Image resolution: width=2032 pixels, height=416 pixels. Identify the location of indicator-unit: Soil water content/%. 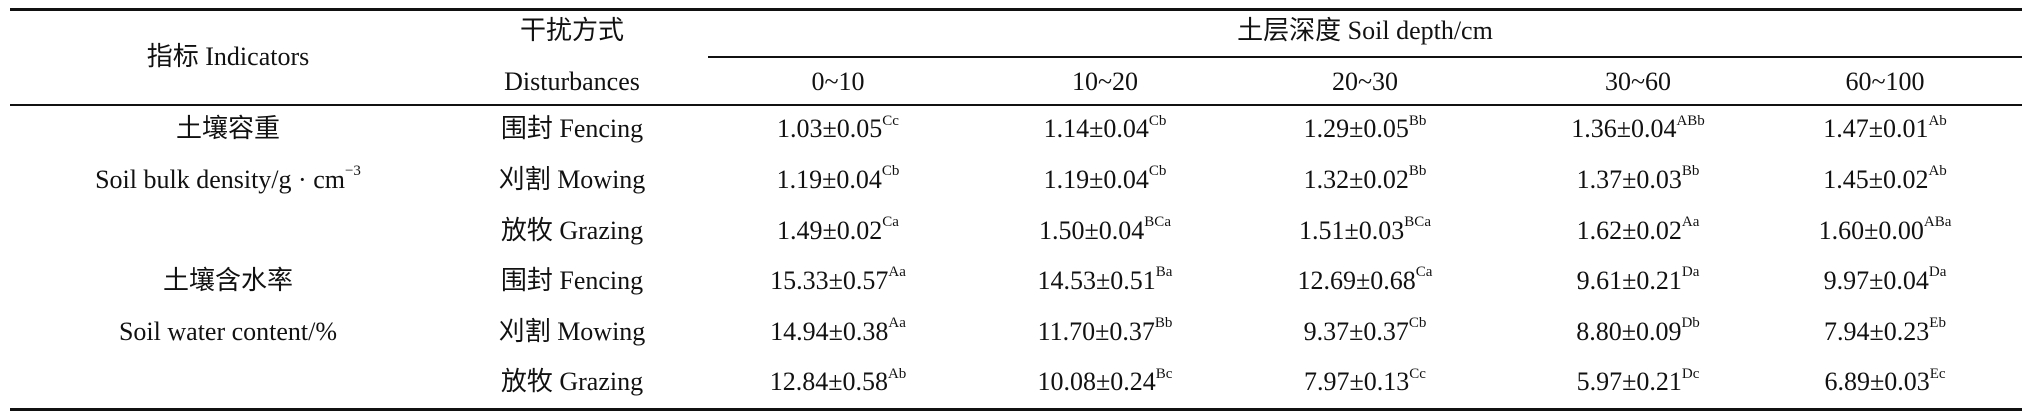
(228, 331).